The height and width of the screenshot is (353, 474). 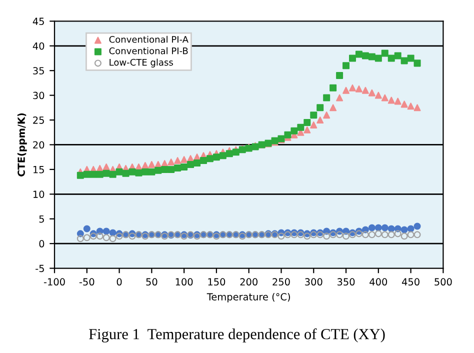 I want to click on y-tick-label: 30, so click(x=38, y=96).